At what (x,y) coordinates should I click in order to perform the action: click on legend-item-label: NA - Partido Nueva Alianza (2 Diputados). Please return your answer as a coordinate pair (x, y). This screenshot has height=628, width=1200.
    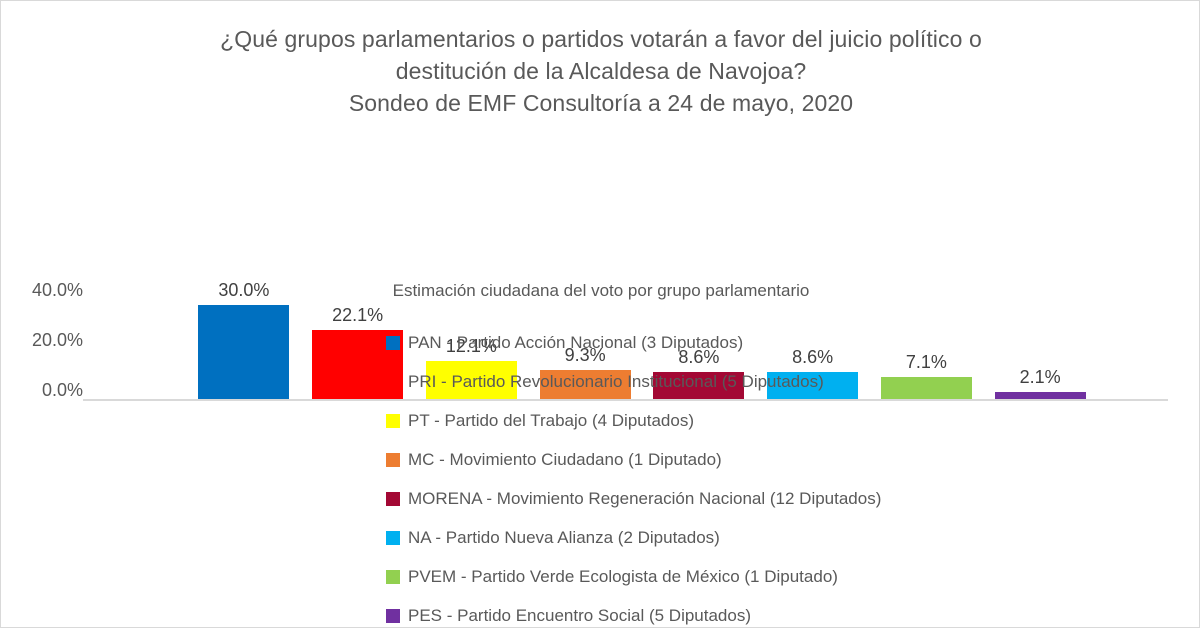
    Looking at the image, I should click on (564, 537).